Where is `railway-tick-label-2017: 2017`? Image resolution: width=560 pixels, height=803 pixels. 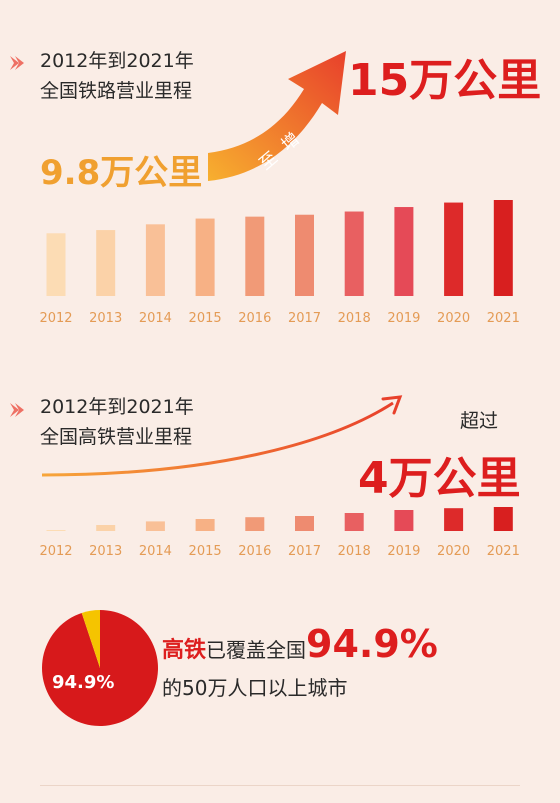 railway-tick-label-2017: 2017 is located at coordinates (304, 318).